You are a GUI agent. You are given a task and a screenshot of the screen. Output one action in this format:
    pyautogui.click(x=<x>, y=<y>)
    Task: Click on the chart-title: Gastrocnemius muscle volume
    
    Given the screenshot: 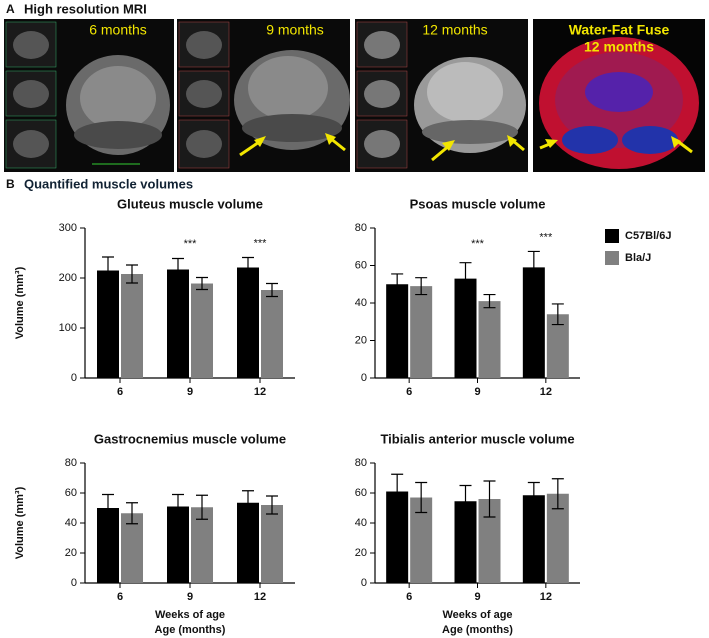 What is the action you would take?
    pyautogui.click(x=190, y=438)
    